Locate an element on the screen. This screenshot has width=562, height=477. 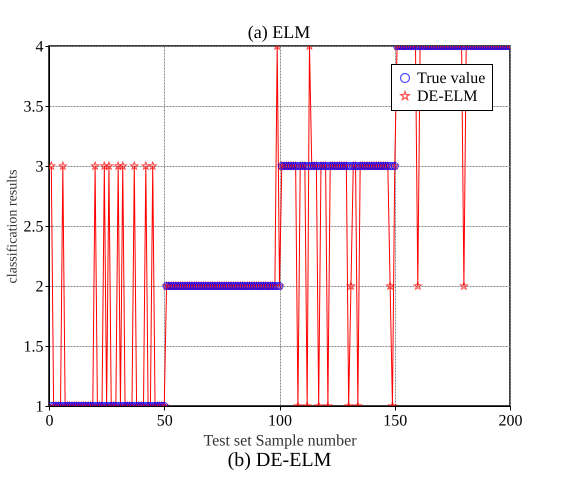
y-tick-label: 2 is located at coordinates (40, 287).